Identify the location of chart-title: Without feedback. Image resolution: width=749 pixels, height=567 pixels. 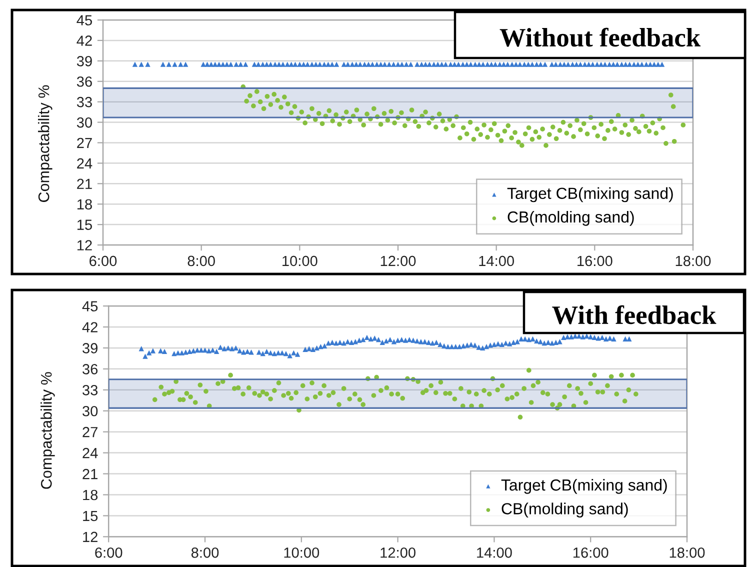
(600, 37).